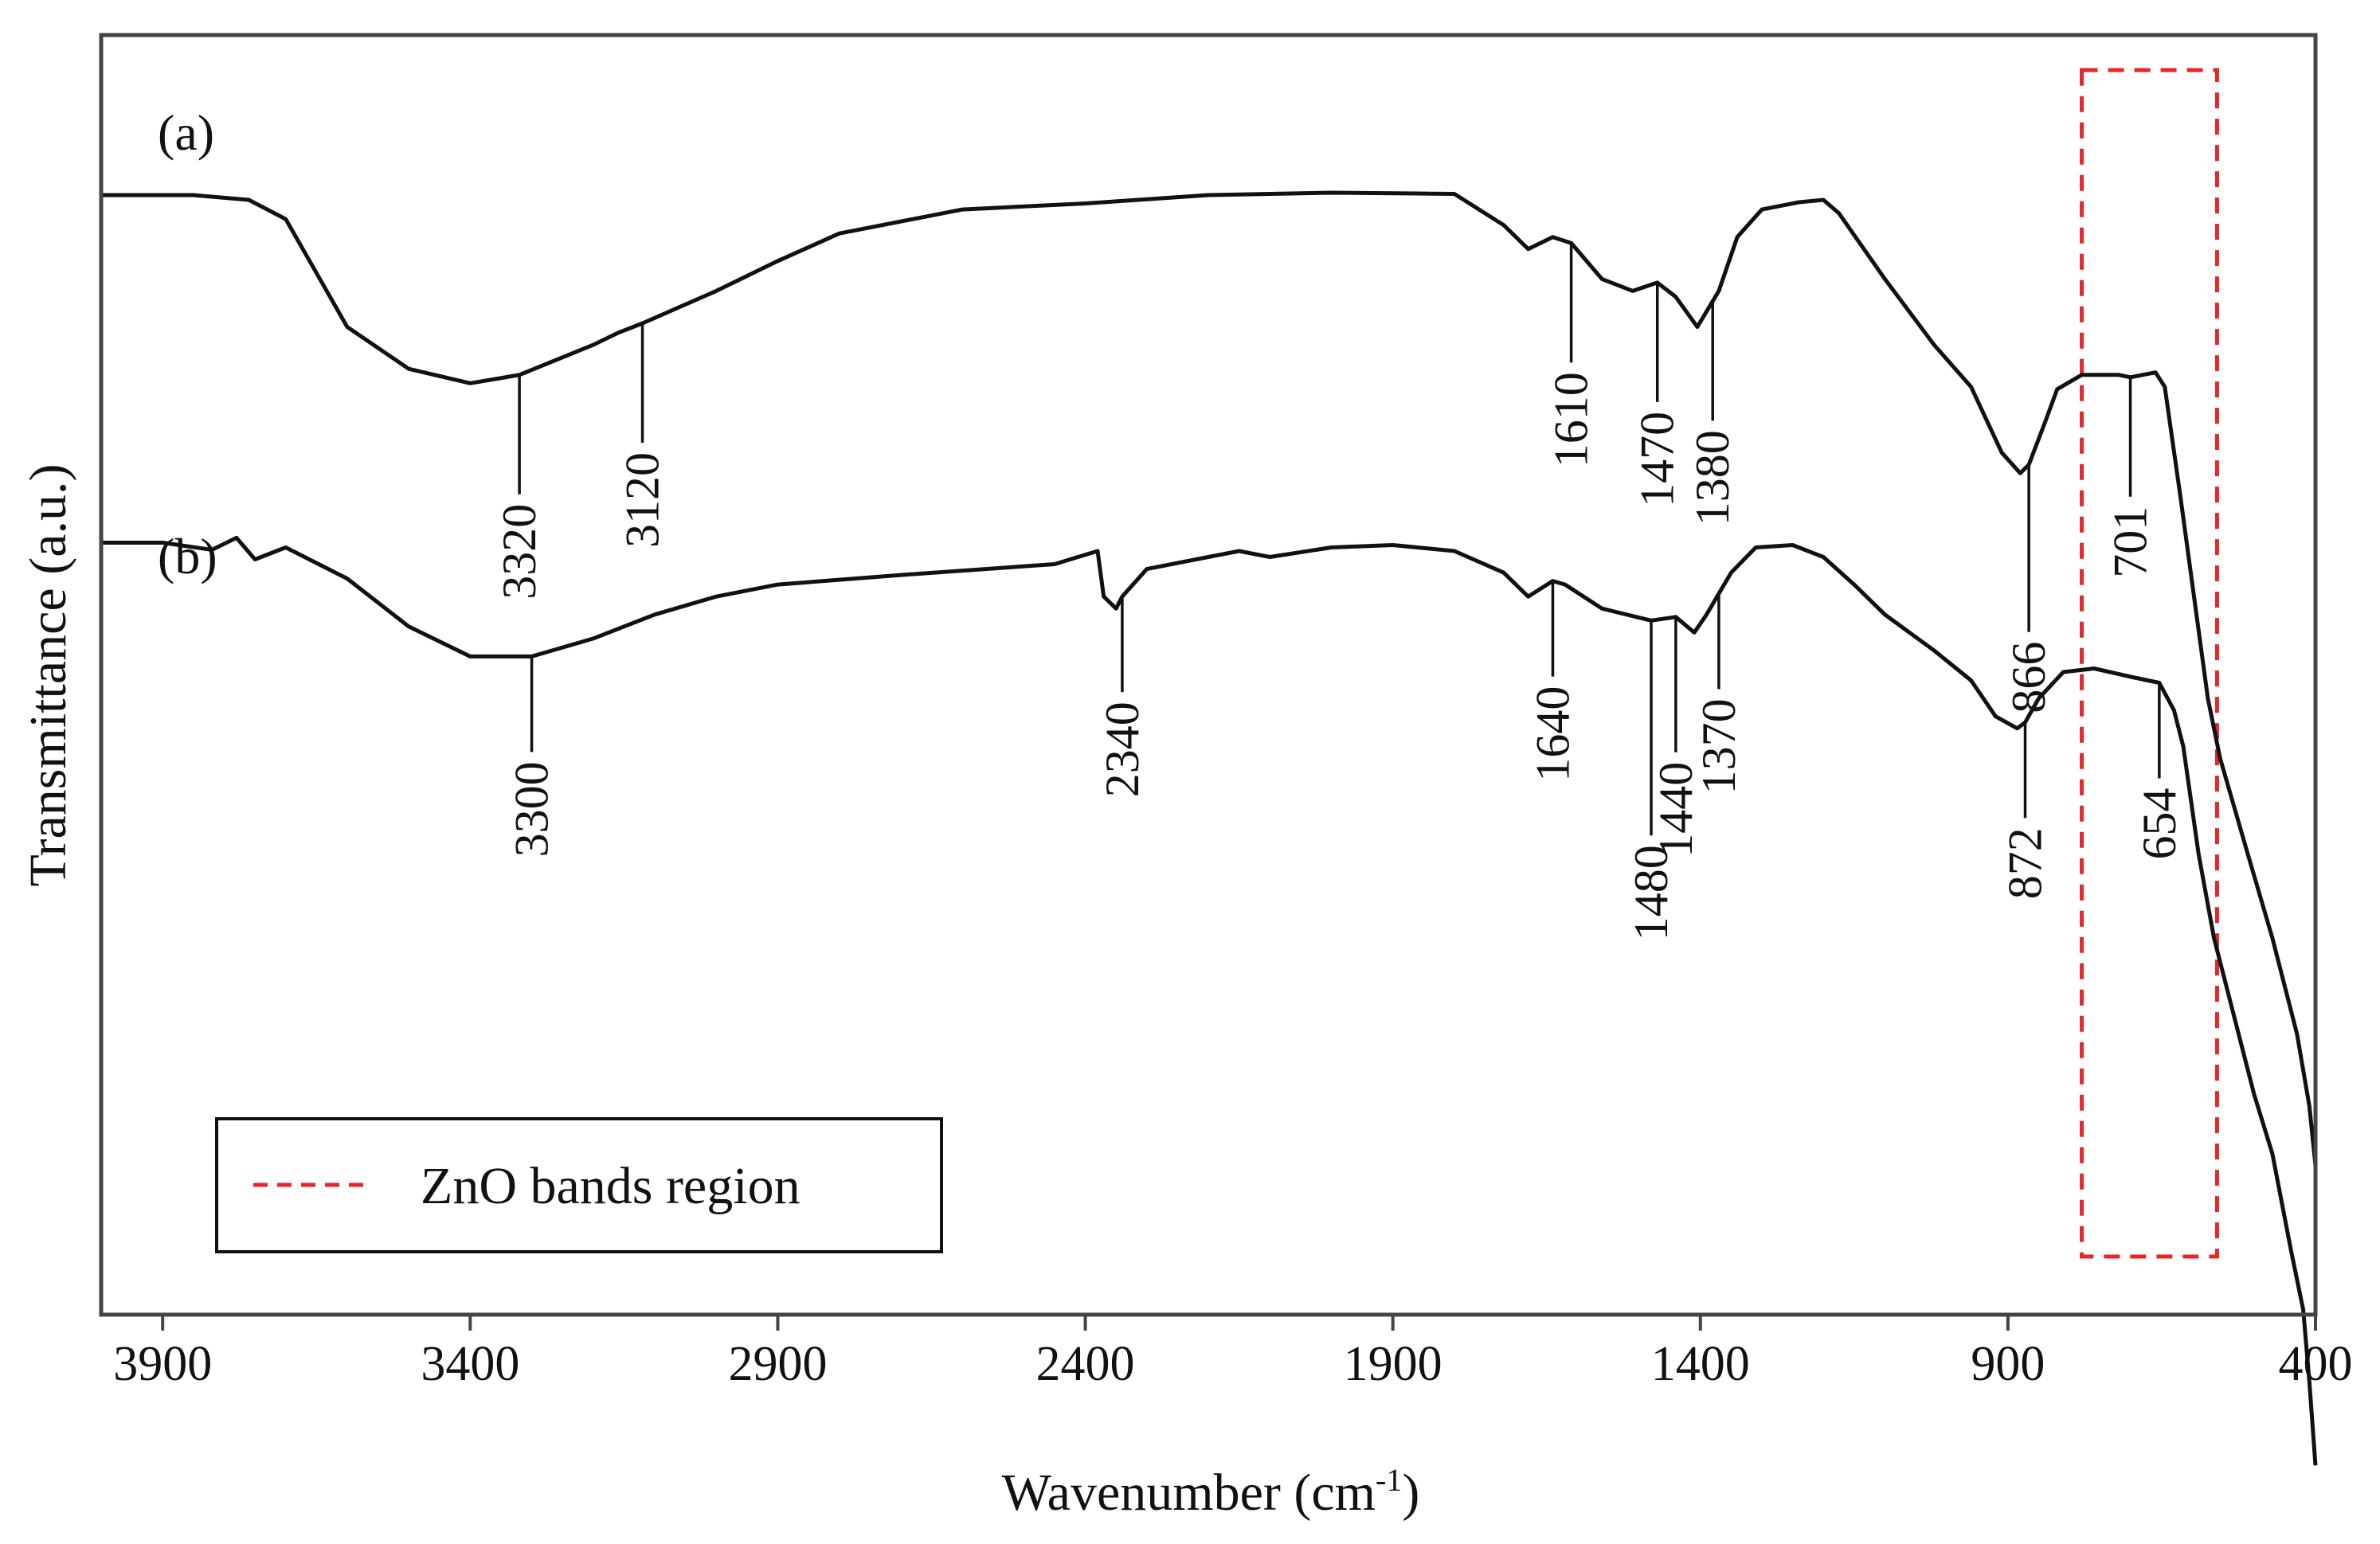 The width and height of the screenshot is (2380, 1544). Describe the element at coordinates (162, 1364) in the screenshot. I see `x-tick-label-3900: 3900` at that location.